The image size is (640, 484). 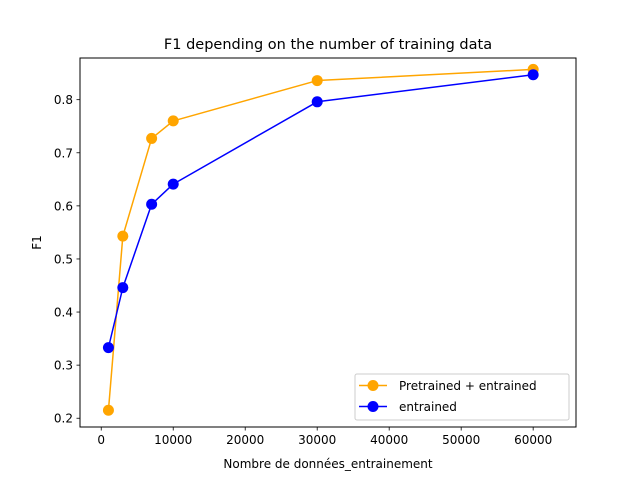 I want to click on legend-entry-pretrained-entrained: Pretrained + entrained, so click(x=448, y=386).